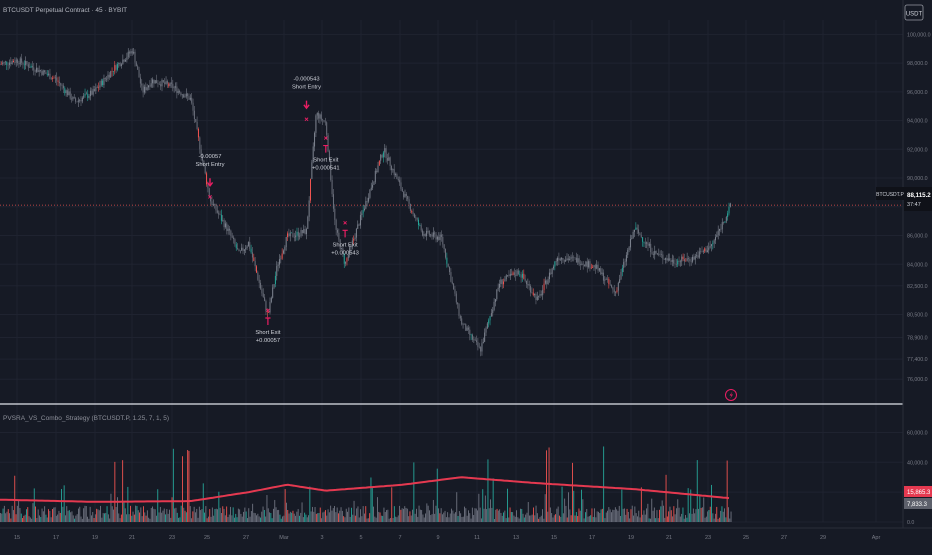 This screenshot has height=555, width=932. What do you see at coordinates (326, 154) in the screenshot?
I see `short-exit-signal: Short Exit +0.000541` at bounding box center [326, 154].